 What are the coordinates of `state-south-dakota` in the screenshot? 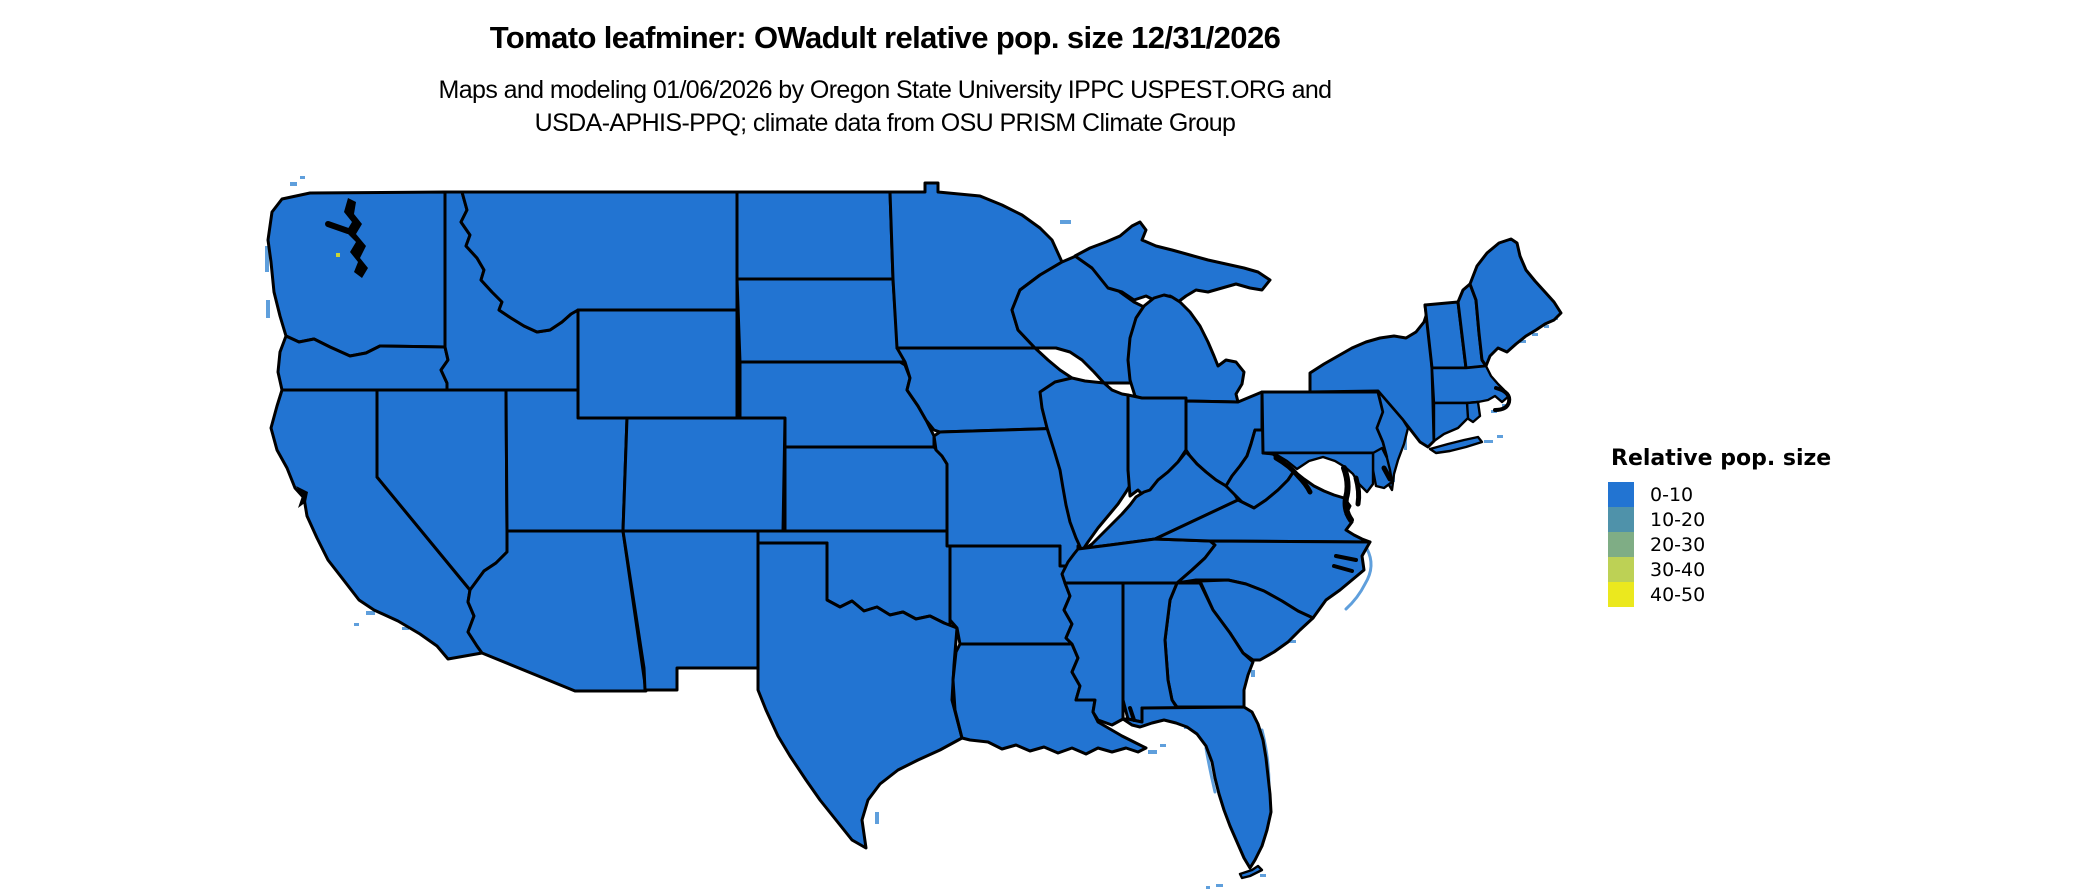 It's located at (821, 320).